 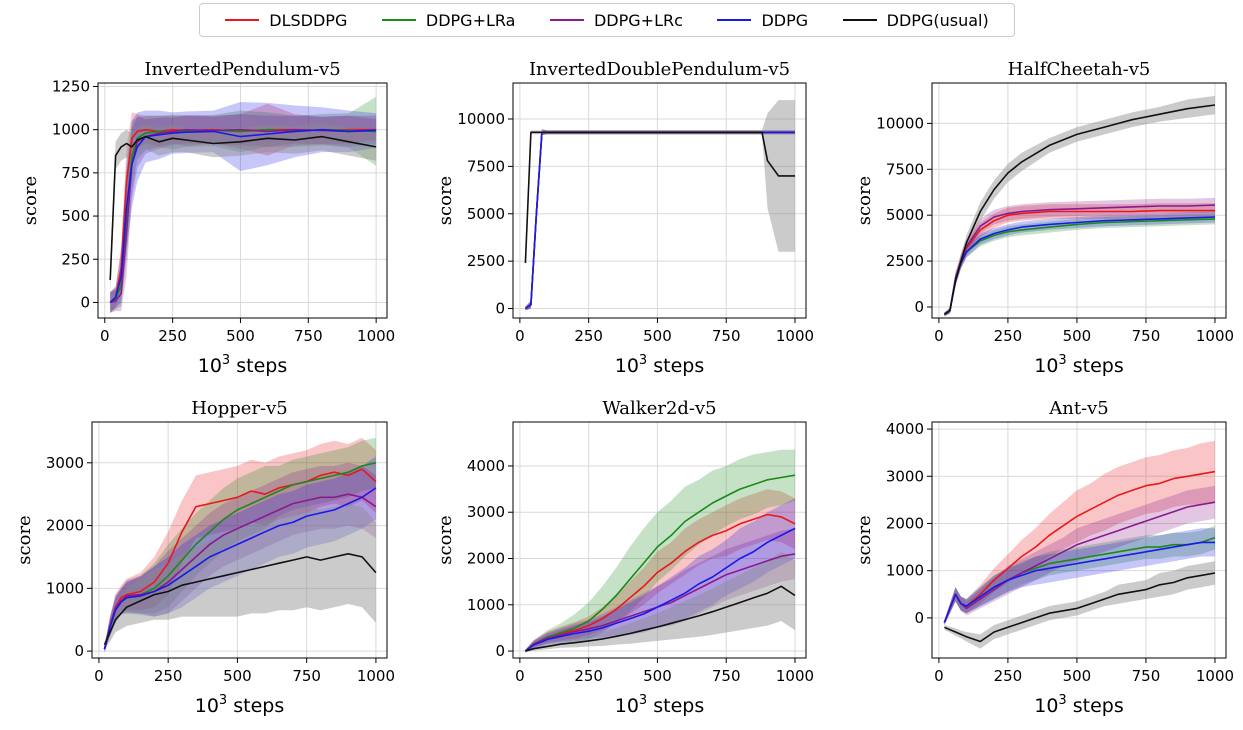 I want to click on legend-swatch-dlsddpg, so click(x=242, y=20).